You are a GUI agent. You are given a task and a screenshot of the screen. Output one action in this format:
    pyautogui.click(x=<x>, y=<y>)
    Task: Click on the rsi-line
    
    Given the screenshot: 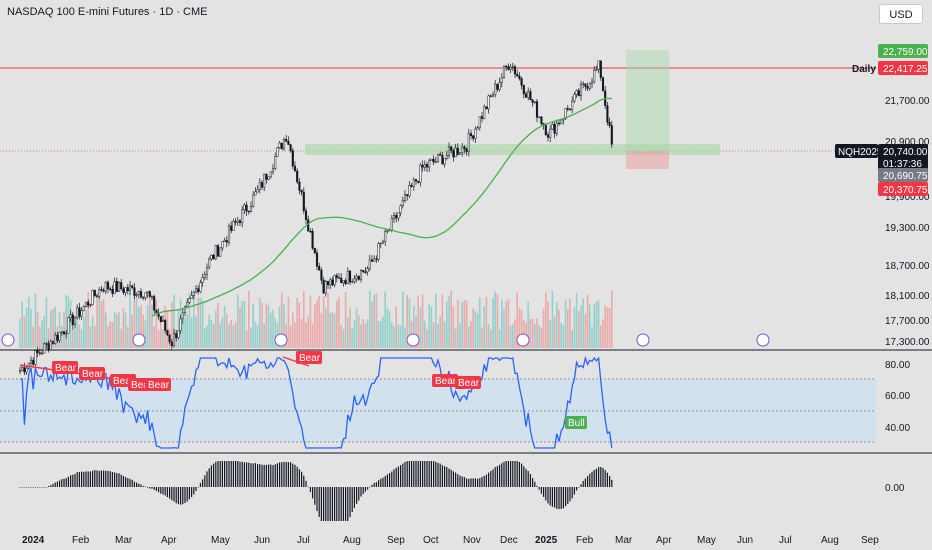 What is the action you would take?
    pyautogui.click(x=316, y=402)
    